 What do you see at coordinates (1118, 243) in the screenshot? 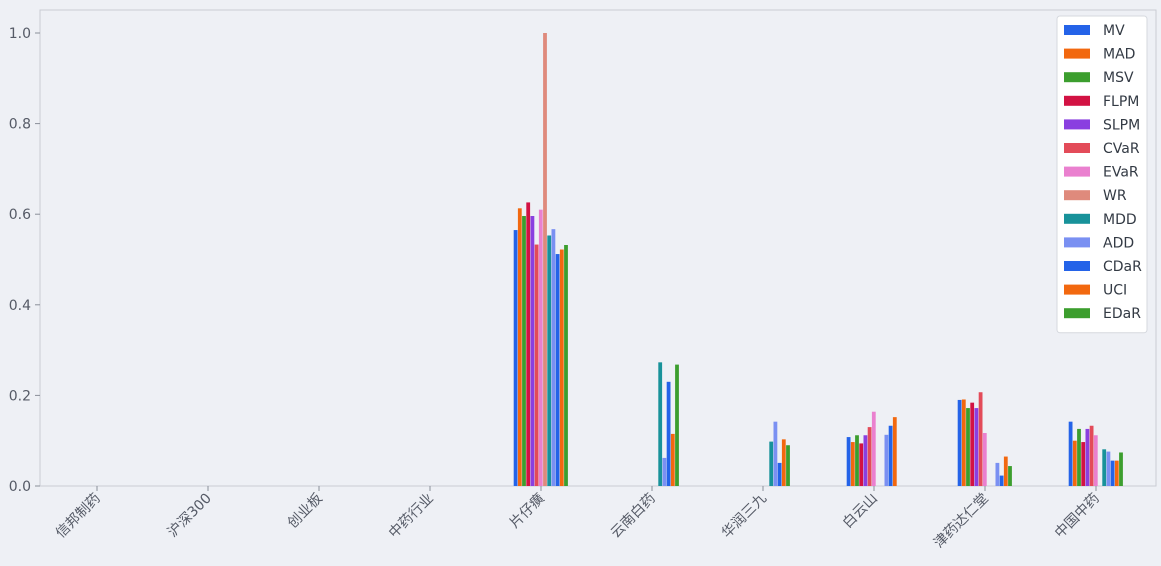
I see `legend-label-add: ADD` at bounding box center [1118, 243].